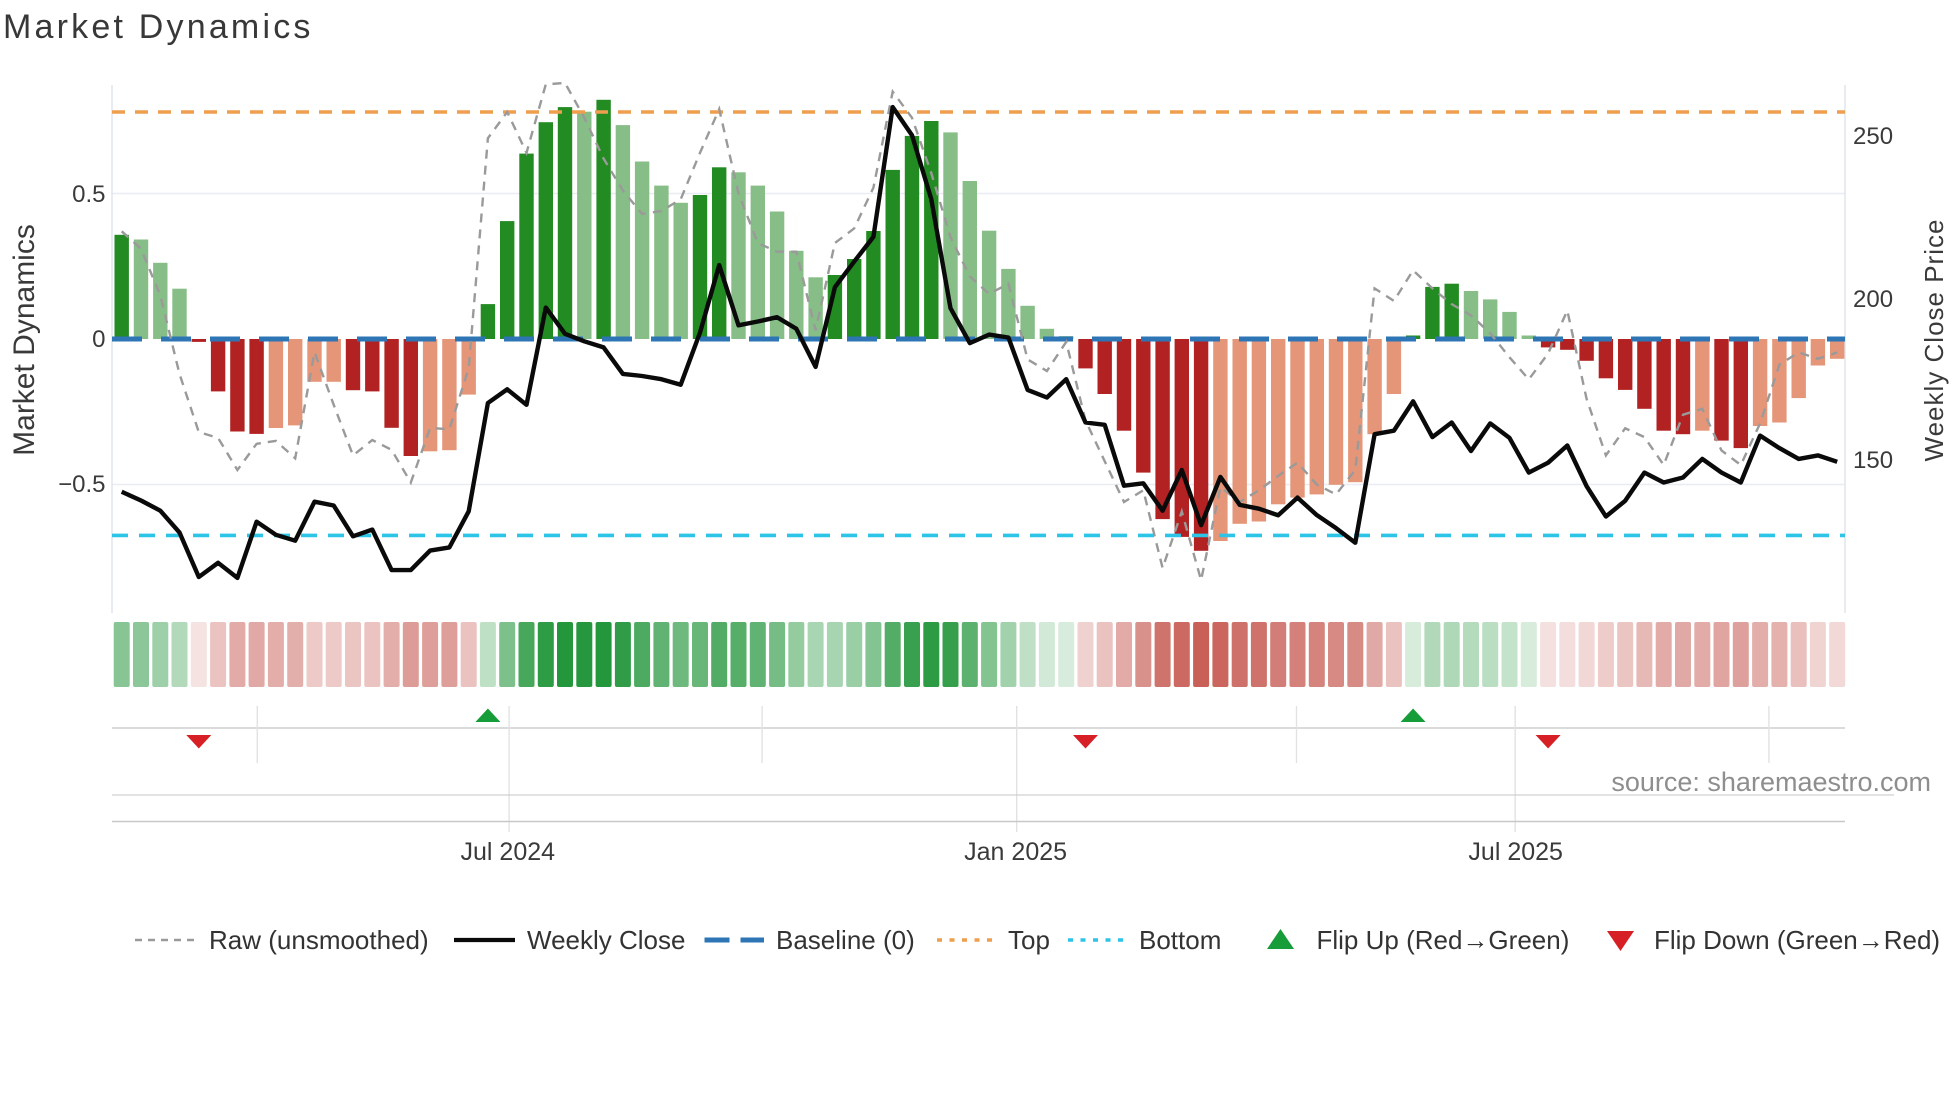 Image resolution: width=1960 pixels, height=1102 pixels. Describe the element at coordinates (88, 194) in the screenshot. I see `svg-text: 0.5` at that location.